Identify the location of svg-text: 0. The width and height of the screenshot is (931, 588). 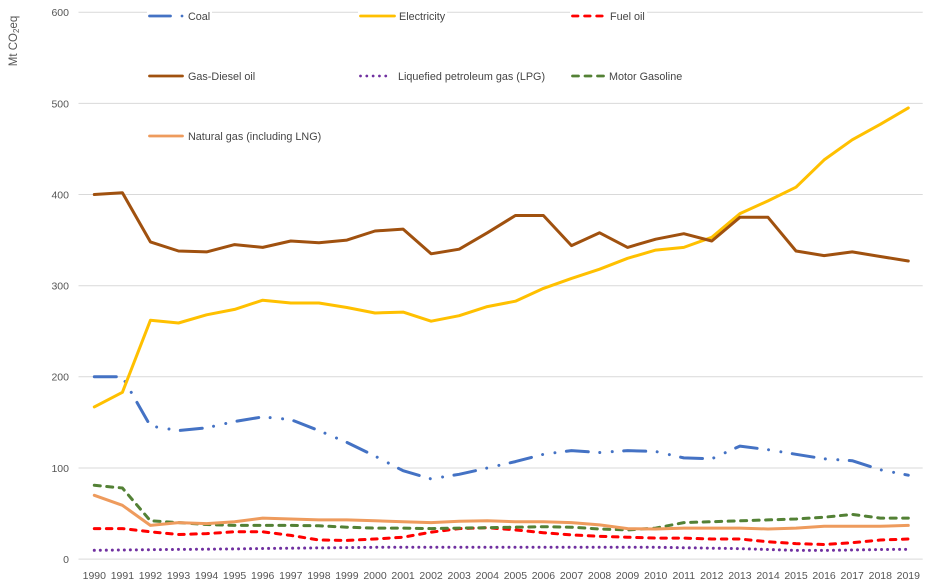
(66, 560).